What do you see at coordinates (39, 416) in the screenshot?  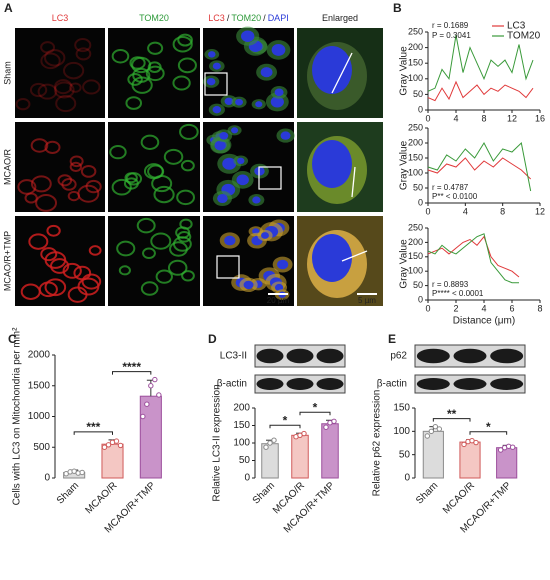 I see `y-tick-label: 1000` at bounding box center [39, 416].